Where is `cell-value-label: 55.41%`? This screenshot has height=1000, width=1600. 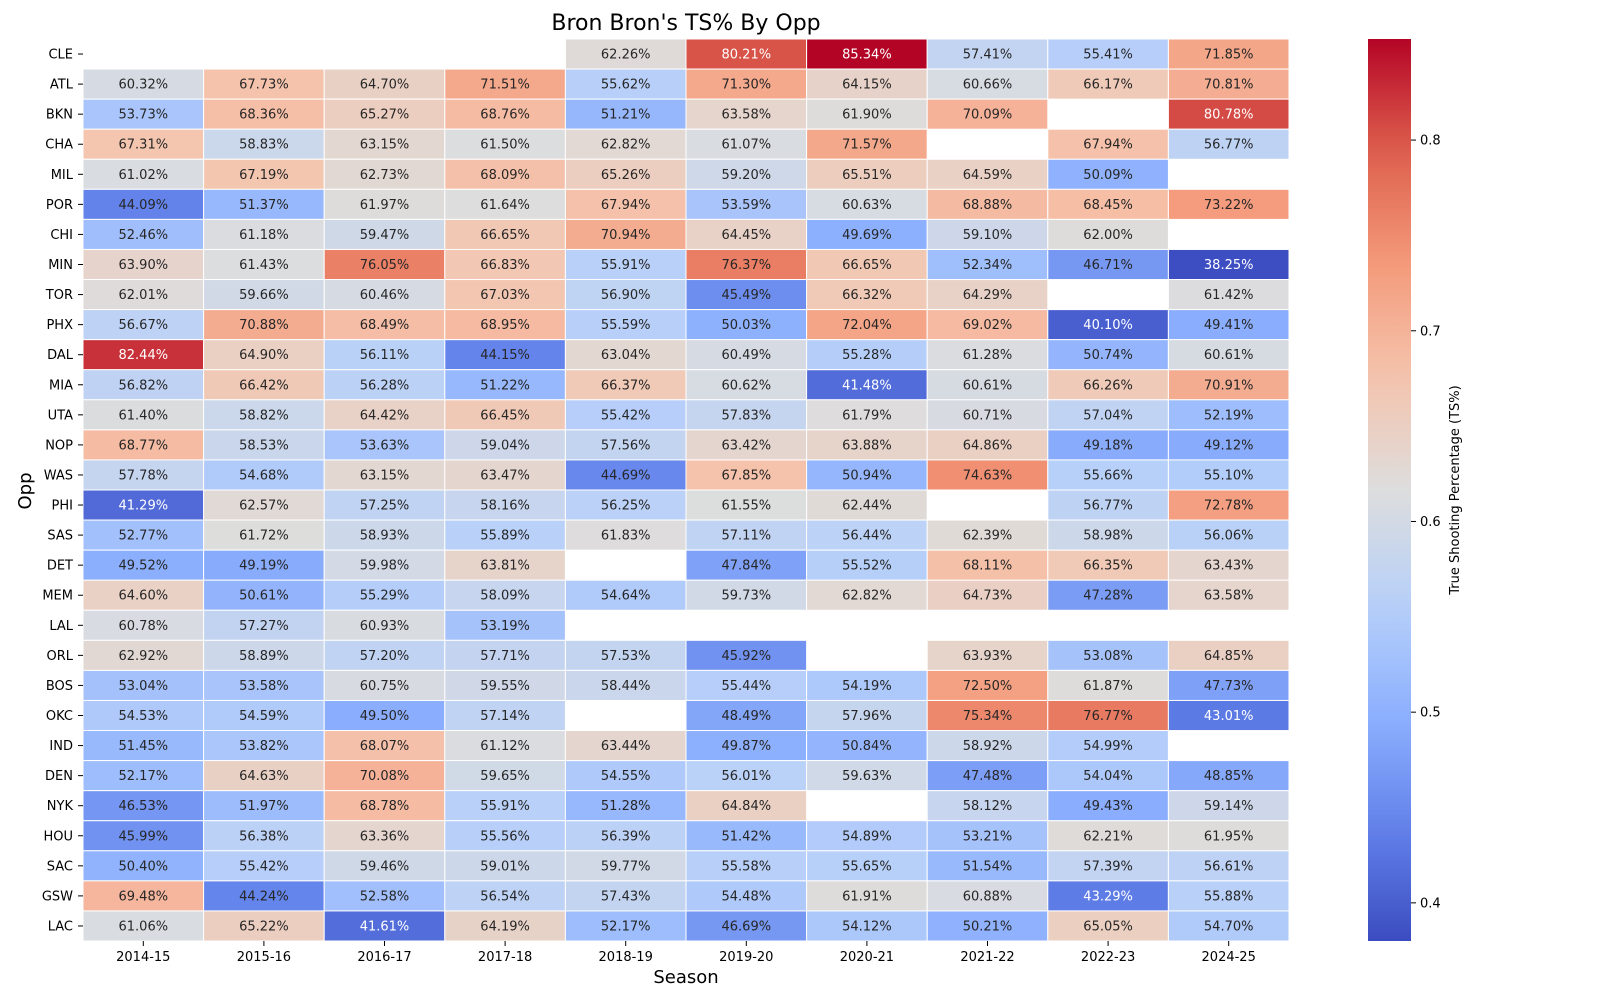
cell-value-label: 55.41% is located at coordinates (1108, 55).